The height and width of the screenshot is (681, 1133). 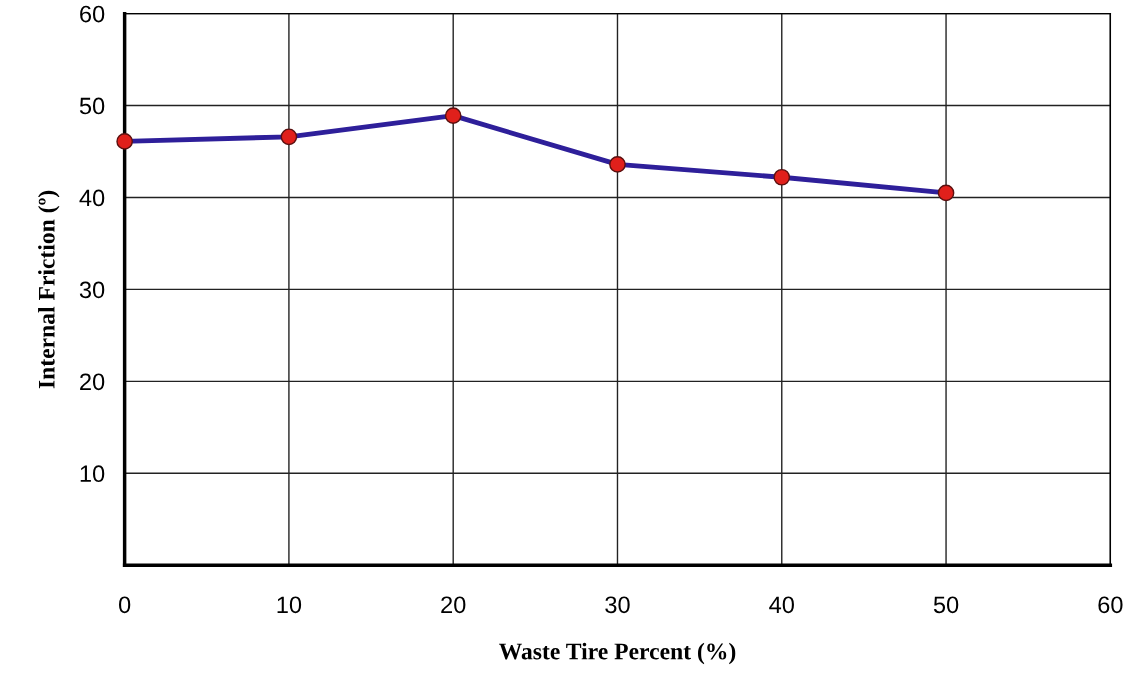 What do you see at coordinates (92, 106) in the screenshot?
I see `y-tick-label: 50` at bounding box center [92, 106].